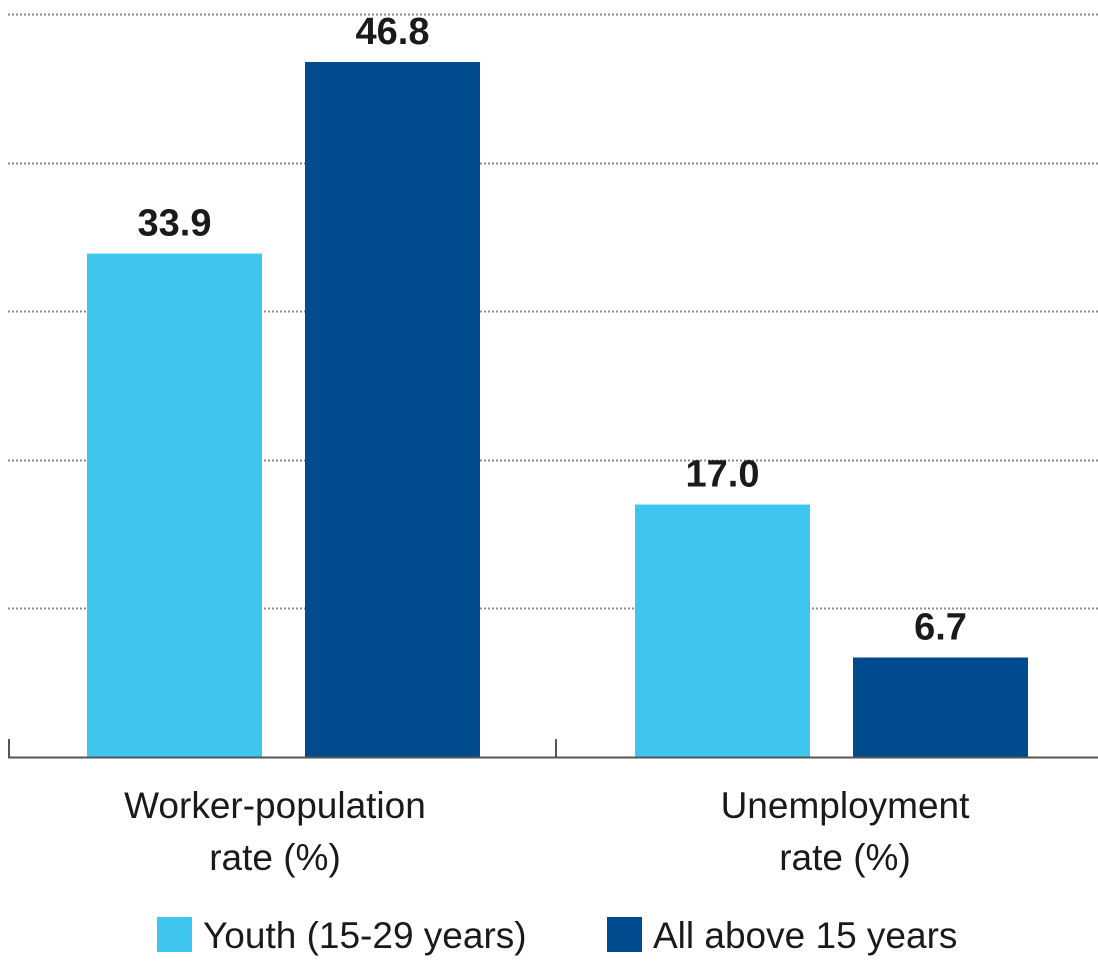 The width and height of the screenshot is (1098, 961). I want to click on category-label: Worker-population, so click(275, 805).